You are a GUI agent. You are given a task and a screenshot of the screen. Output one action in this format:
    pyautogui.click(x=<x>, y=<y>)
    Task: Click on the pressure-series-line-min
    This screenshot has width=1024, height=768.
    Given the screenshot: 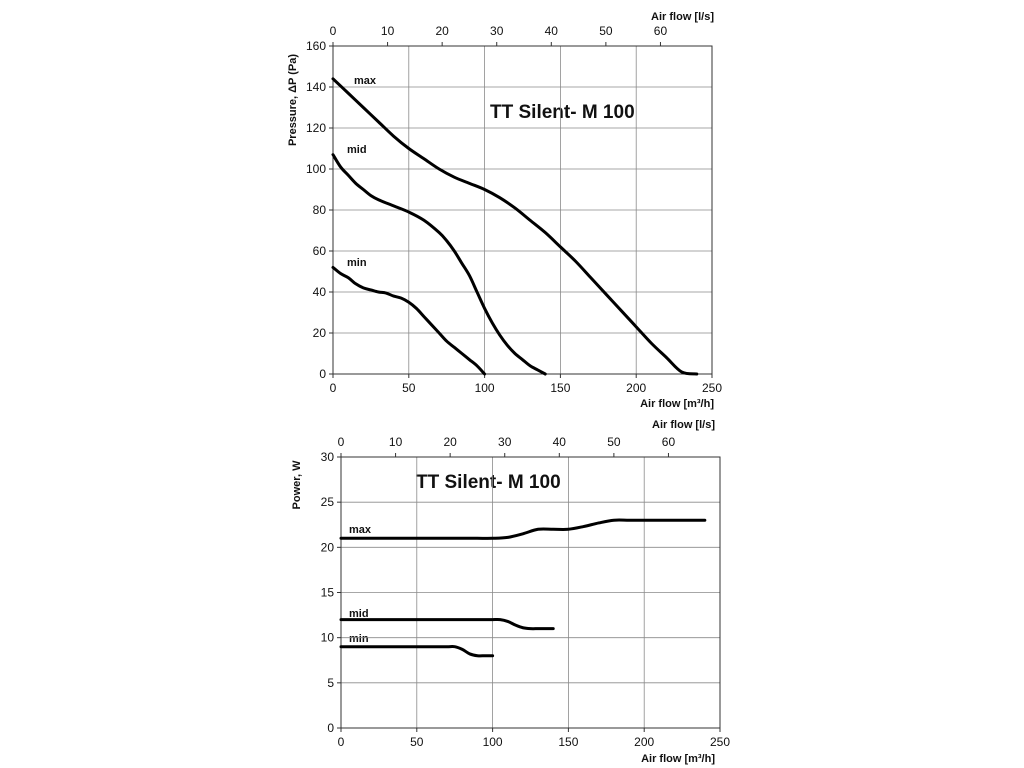 What is the action you would take?
    pyautogui.click(x=409, y=320)
    